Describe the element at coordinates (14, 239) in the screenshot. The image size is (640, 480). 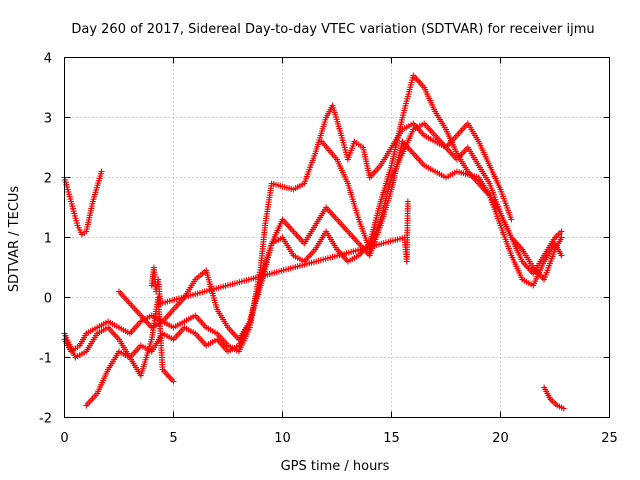
I see `y-axis-label: SDTVAR / TECUs` at that location.